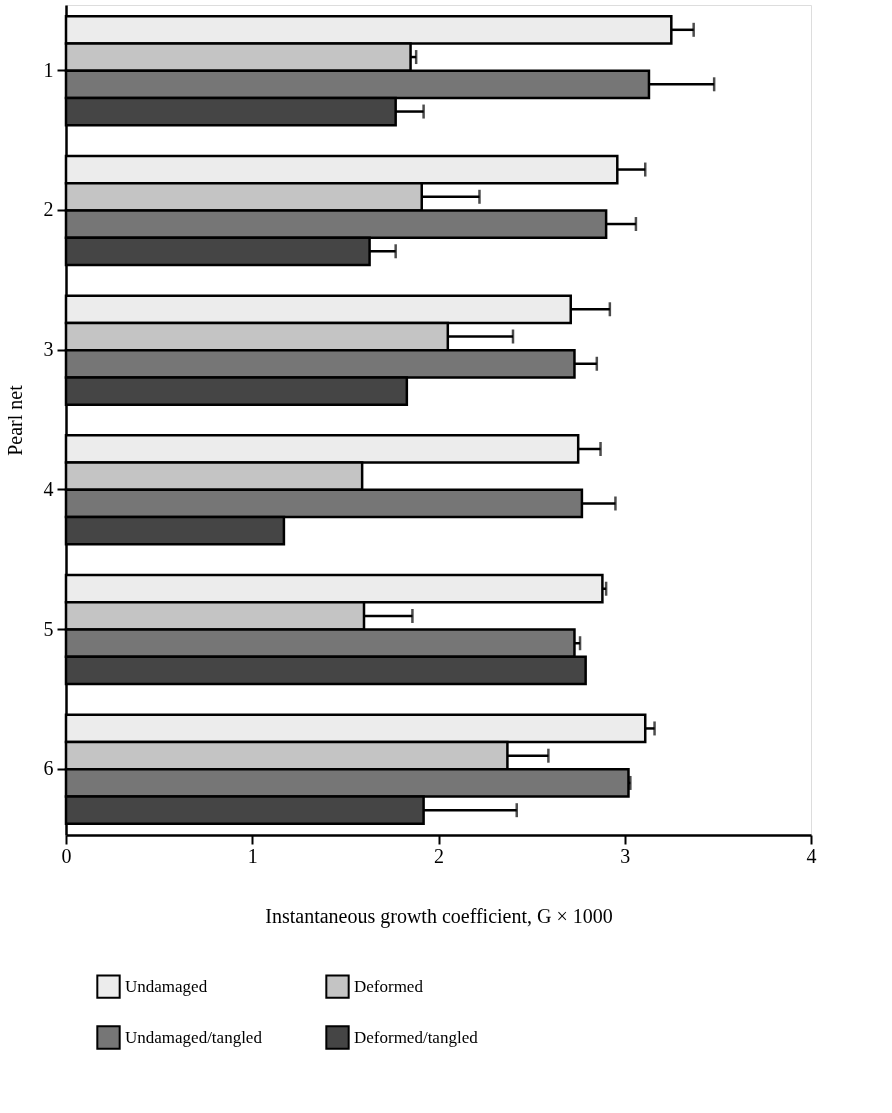 The image size is (892, 1113). What do you see at coordinates (48, 488) in the screenshot?
I see `y-tick-label: 4` at bounding box center [48, 488].